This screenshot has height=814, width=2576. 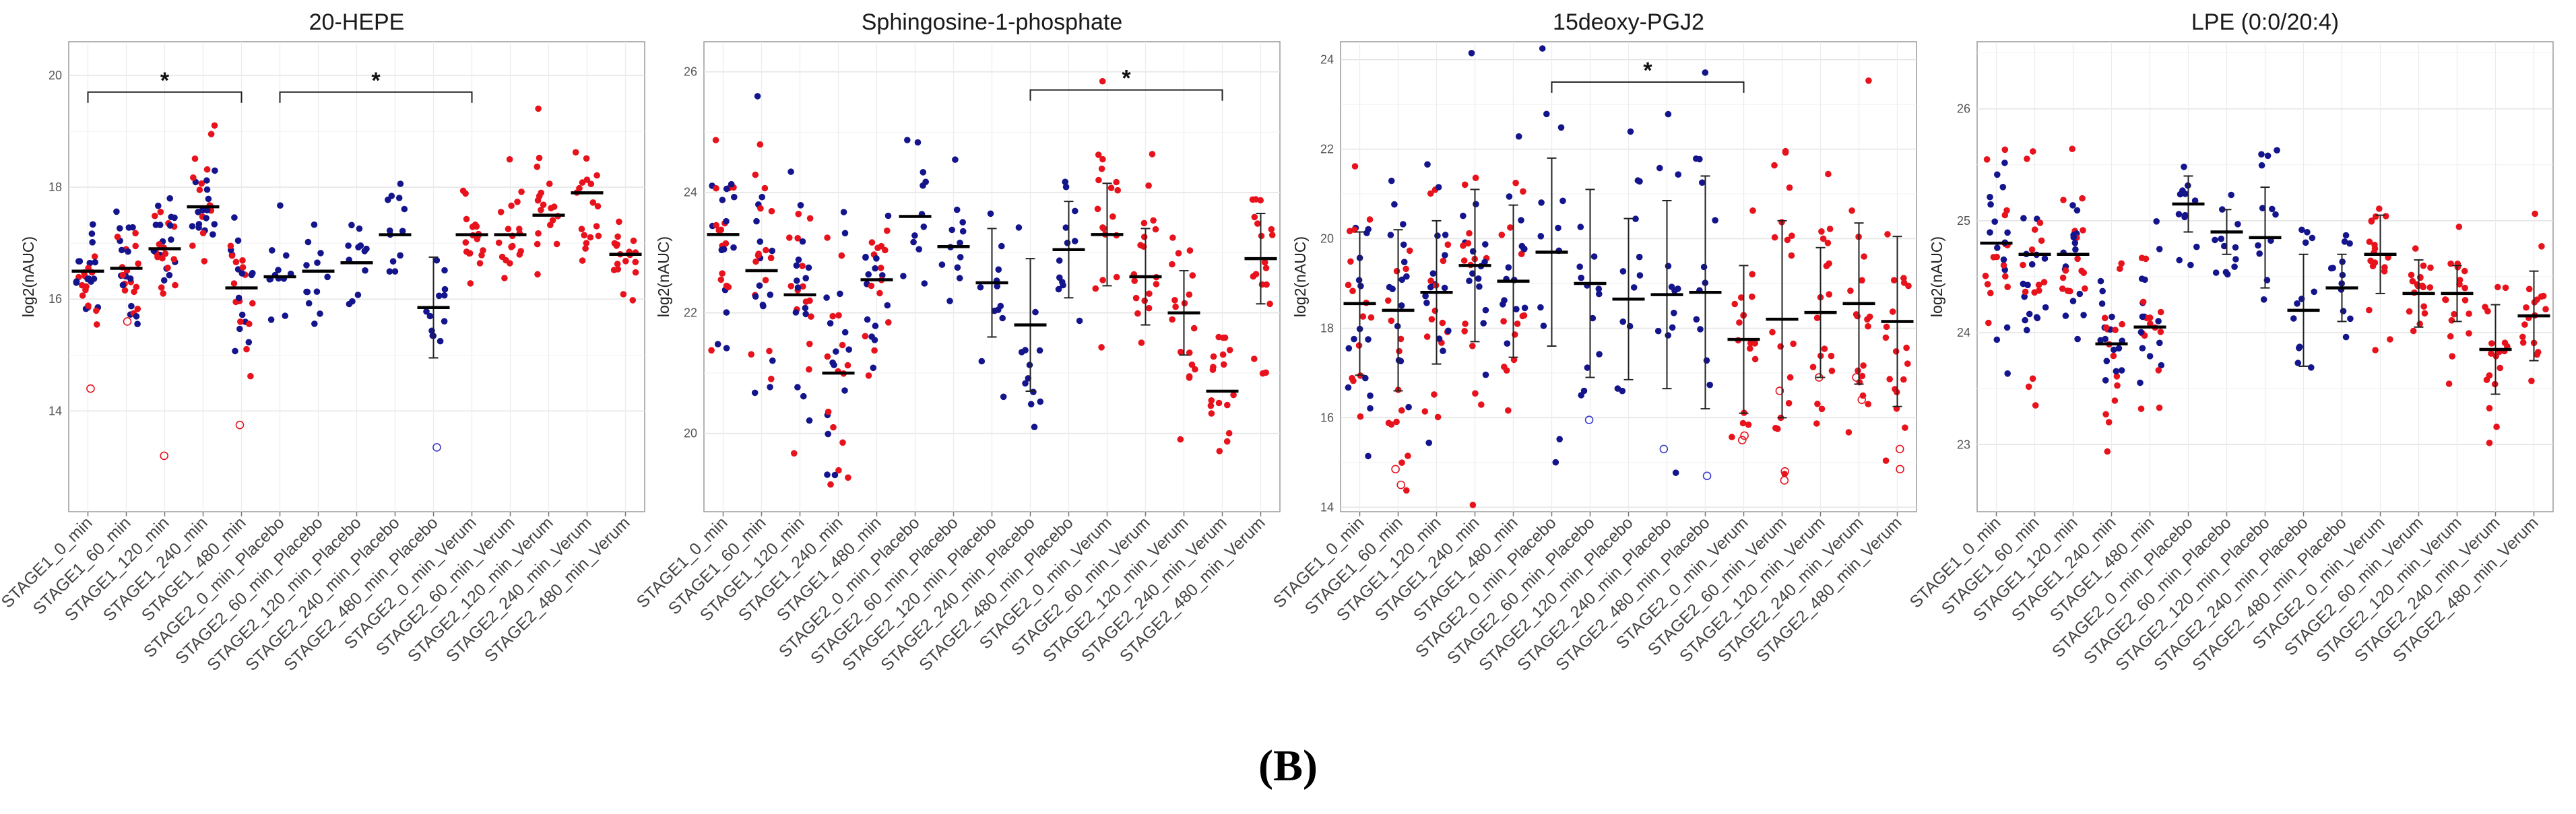 What do you see at coordinates (1327, 328) in the screenshot?
I see `y-tick-label: 18` at bounding box center [1327, 328].